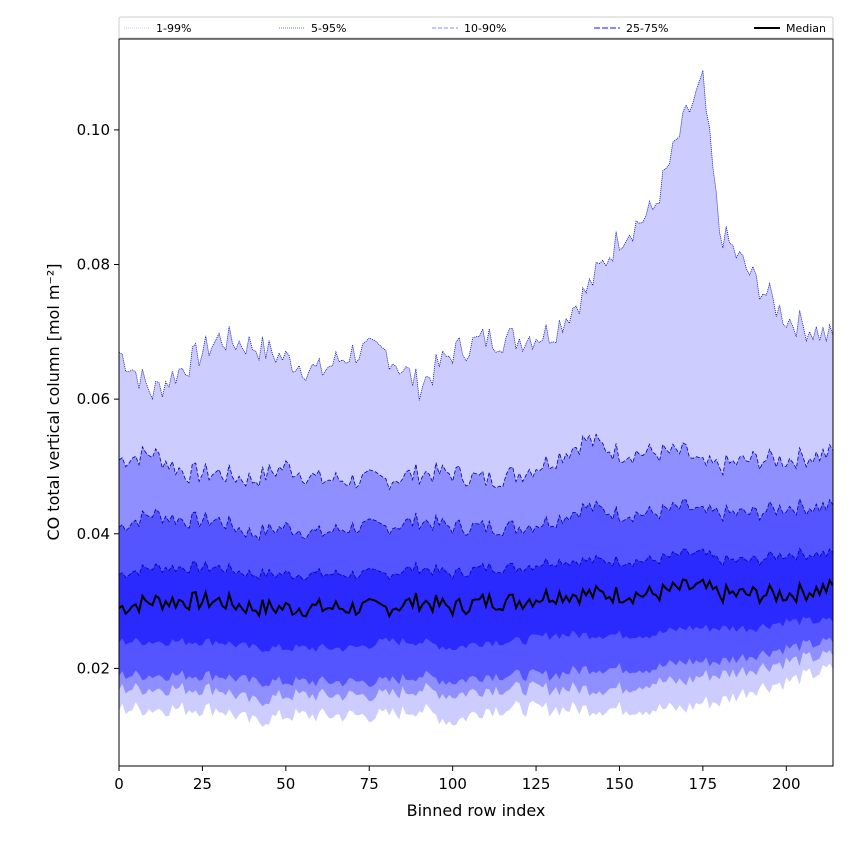 The image size is (850, 850). What do you see at coordinates (536, 784) in the screenshot?
I see `x-tick-label: 125` at bounding box center [536, 784].